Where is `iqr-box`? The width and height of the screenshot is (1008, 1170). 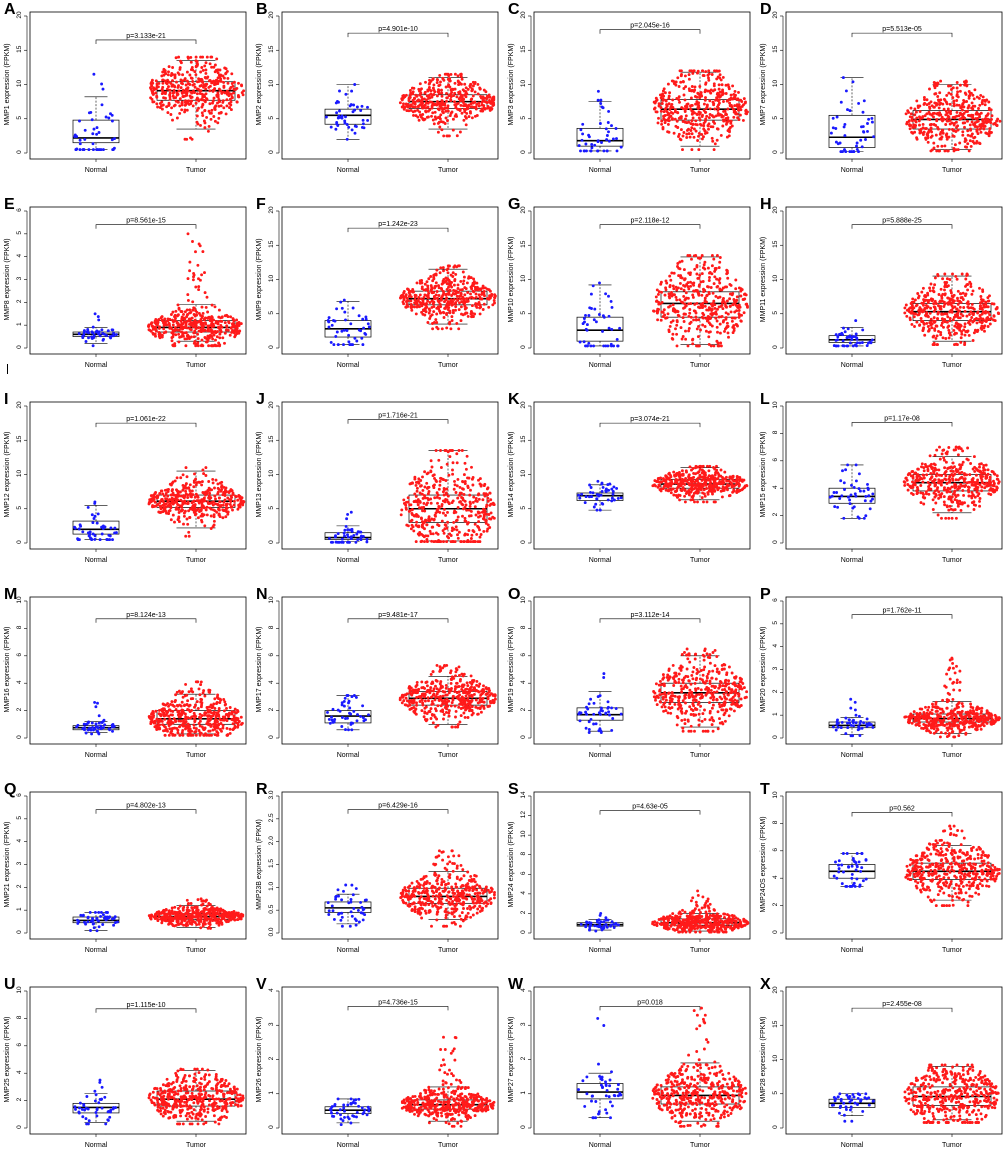
iqr-box is located at coordinates (348, 116).